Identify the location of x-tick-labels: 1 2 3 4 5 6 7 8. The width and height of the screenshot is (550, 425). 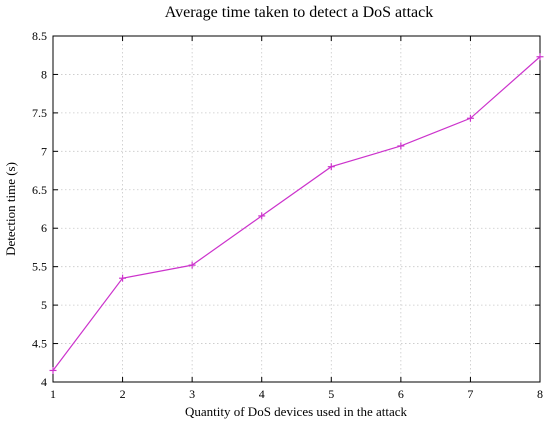
(296, 394).